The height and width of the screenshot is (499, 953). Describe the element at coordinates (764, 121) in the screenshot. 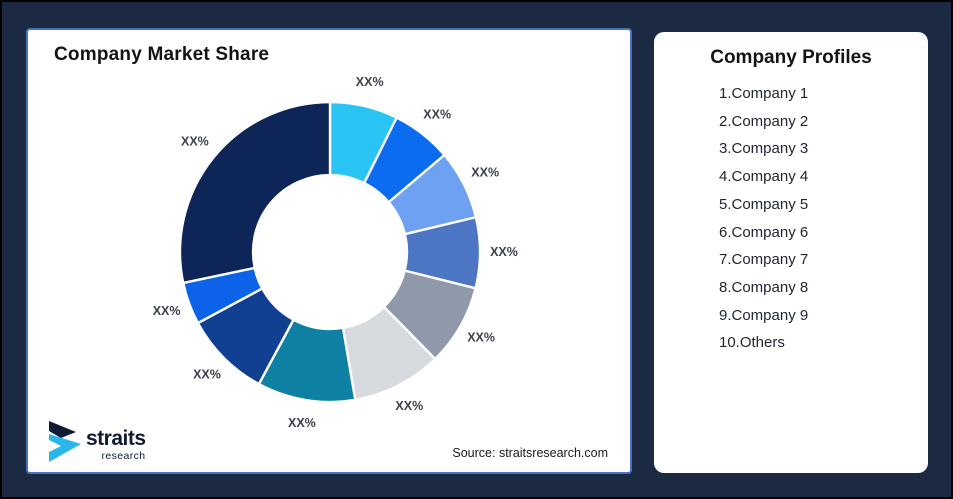

I see `profile-list-item: 2.Company 2` at that location.